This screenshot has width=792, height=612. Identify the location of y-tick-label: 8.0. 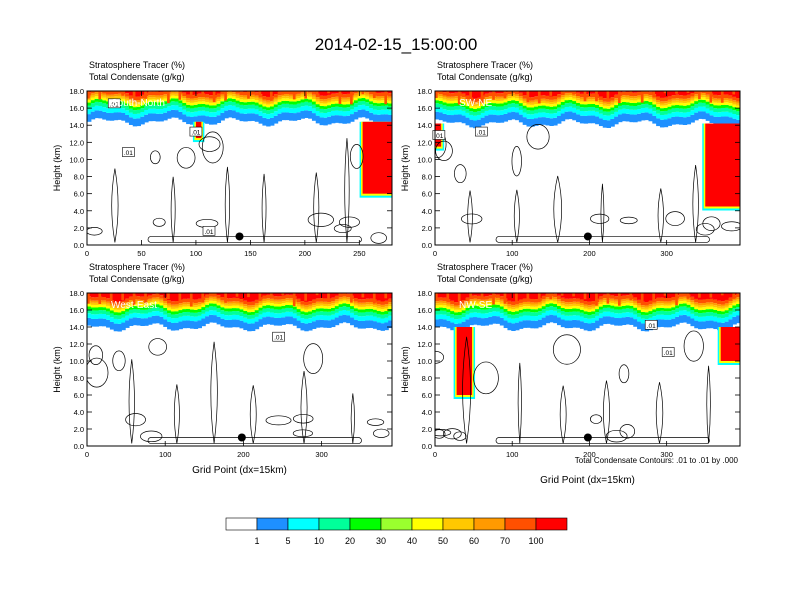
(427, 177).